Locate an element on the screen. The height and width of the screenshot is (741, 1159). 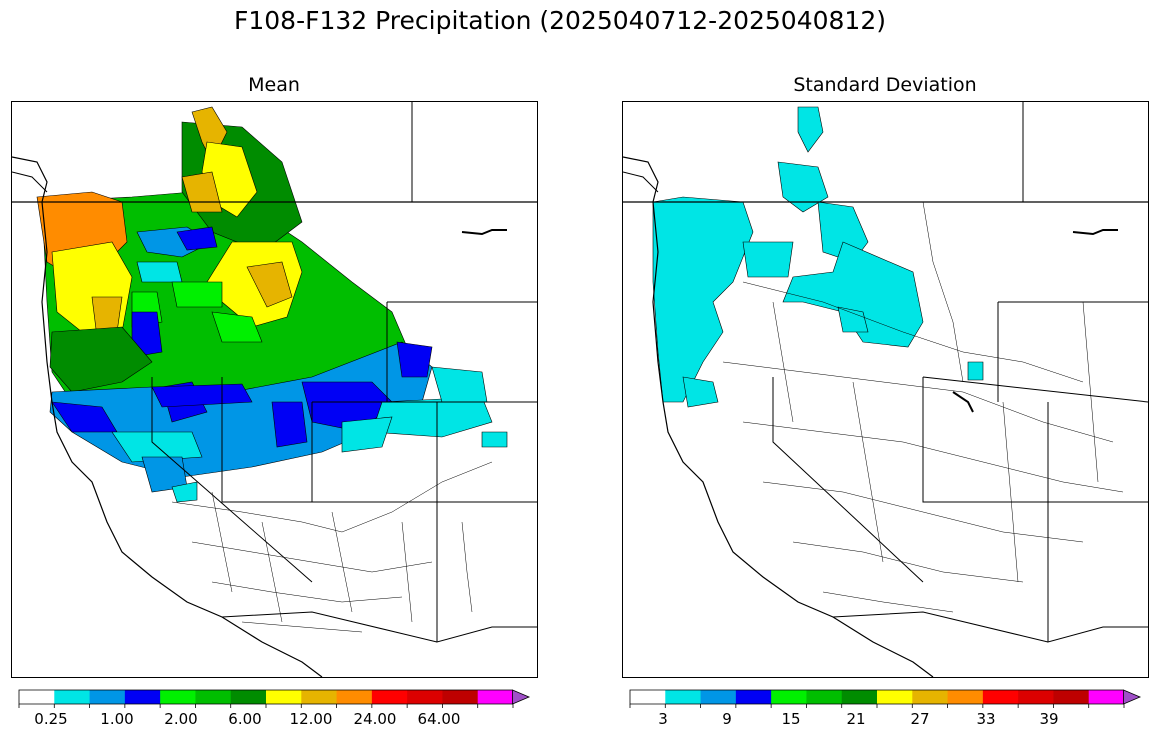
mean-colorbar is located at coordinates (274, 698).